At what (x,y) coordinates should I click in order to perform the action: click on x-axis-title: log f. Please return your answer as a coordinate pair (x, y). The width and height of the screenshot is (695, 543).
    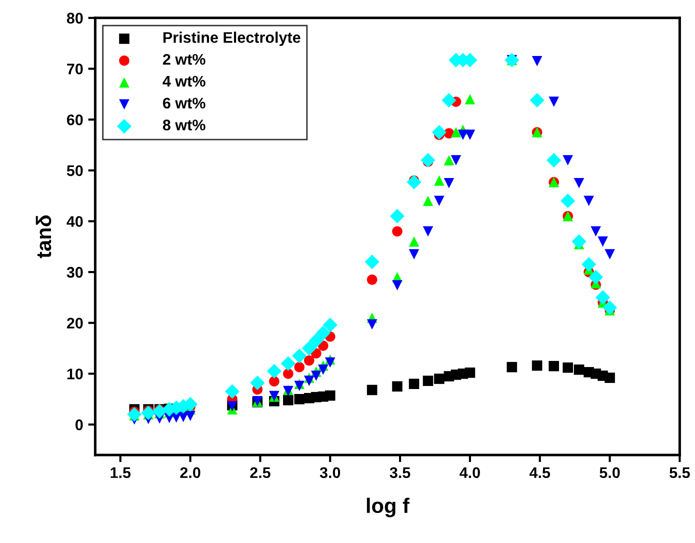
    Looking at the image, I should click on (388, 508).